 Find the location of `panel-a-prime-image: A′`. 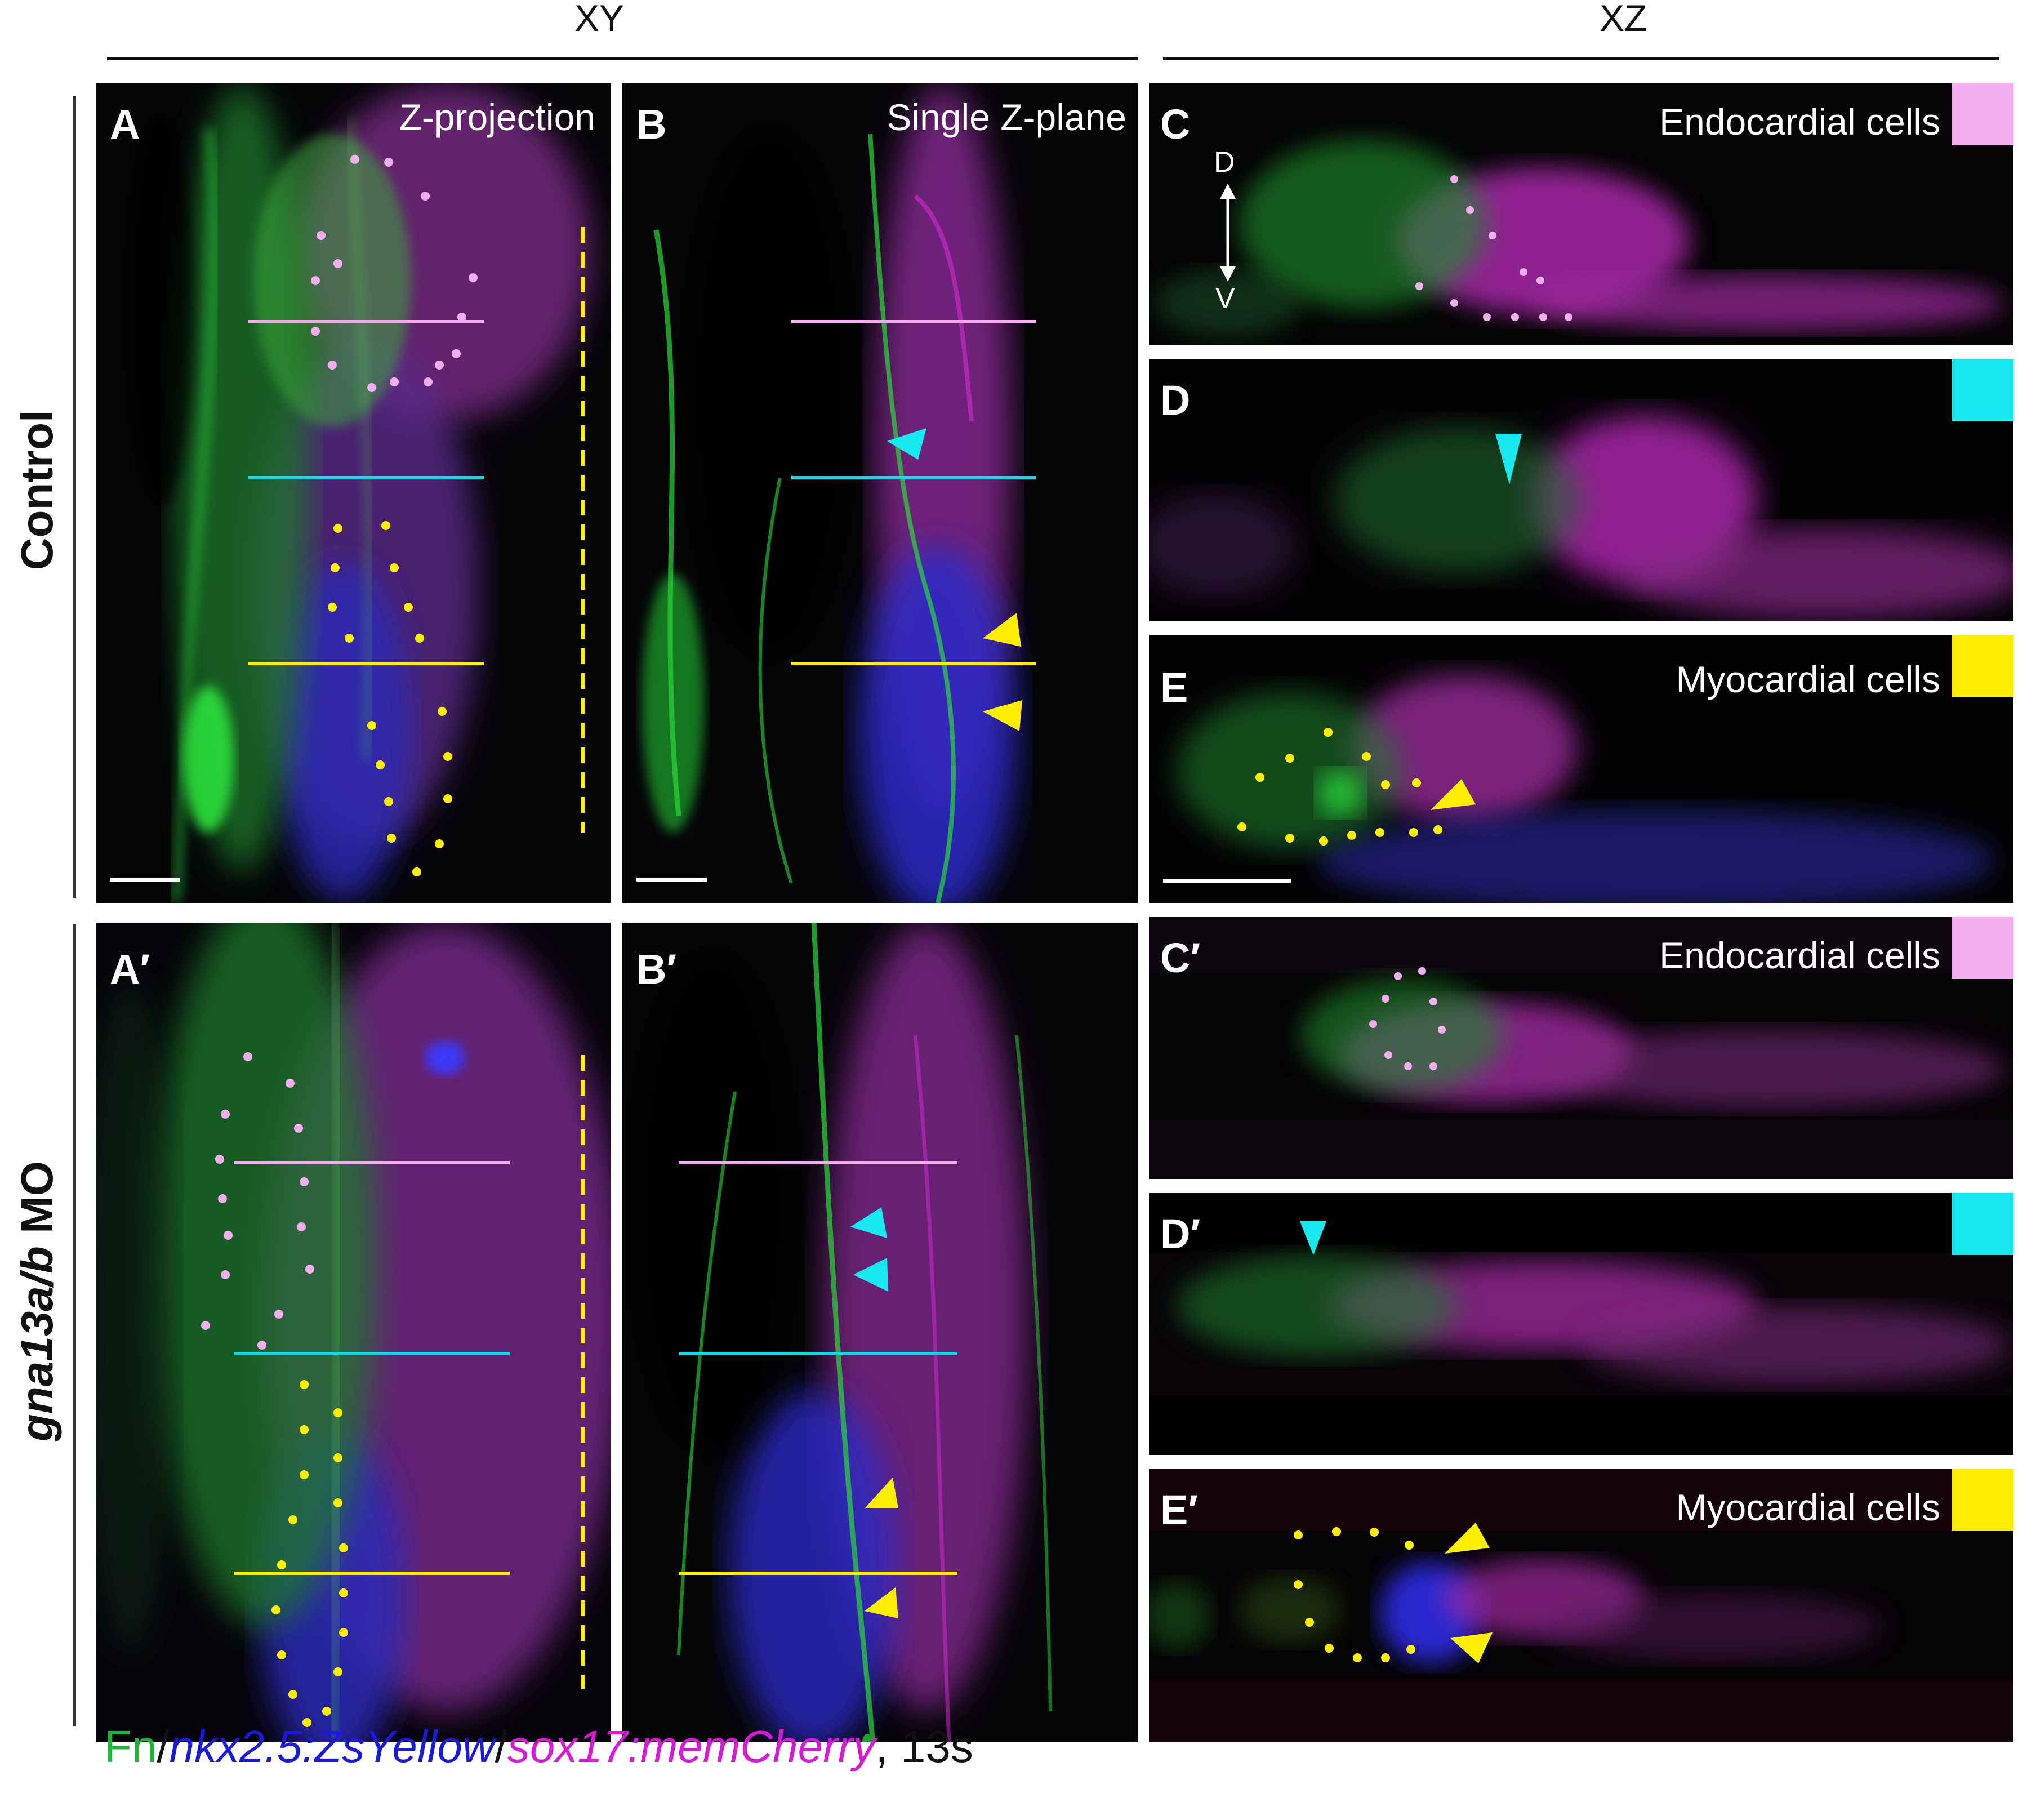

panel-a-prime-image: A′ is located at coordinates (353, 1332).